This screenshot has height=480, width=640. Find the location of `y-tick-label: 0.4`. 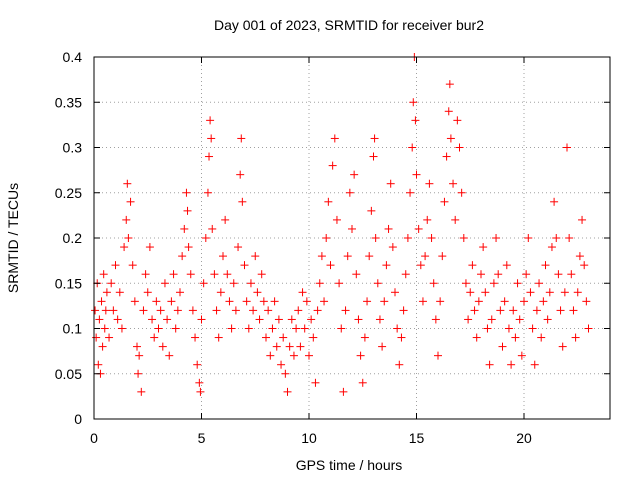

y-tick-label: 0.4 is located at coordinates (73, 57).